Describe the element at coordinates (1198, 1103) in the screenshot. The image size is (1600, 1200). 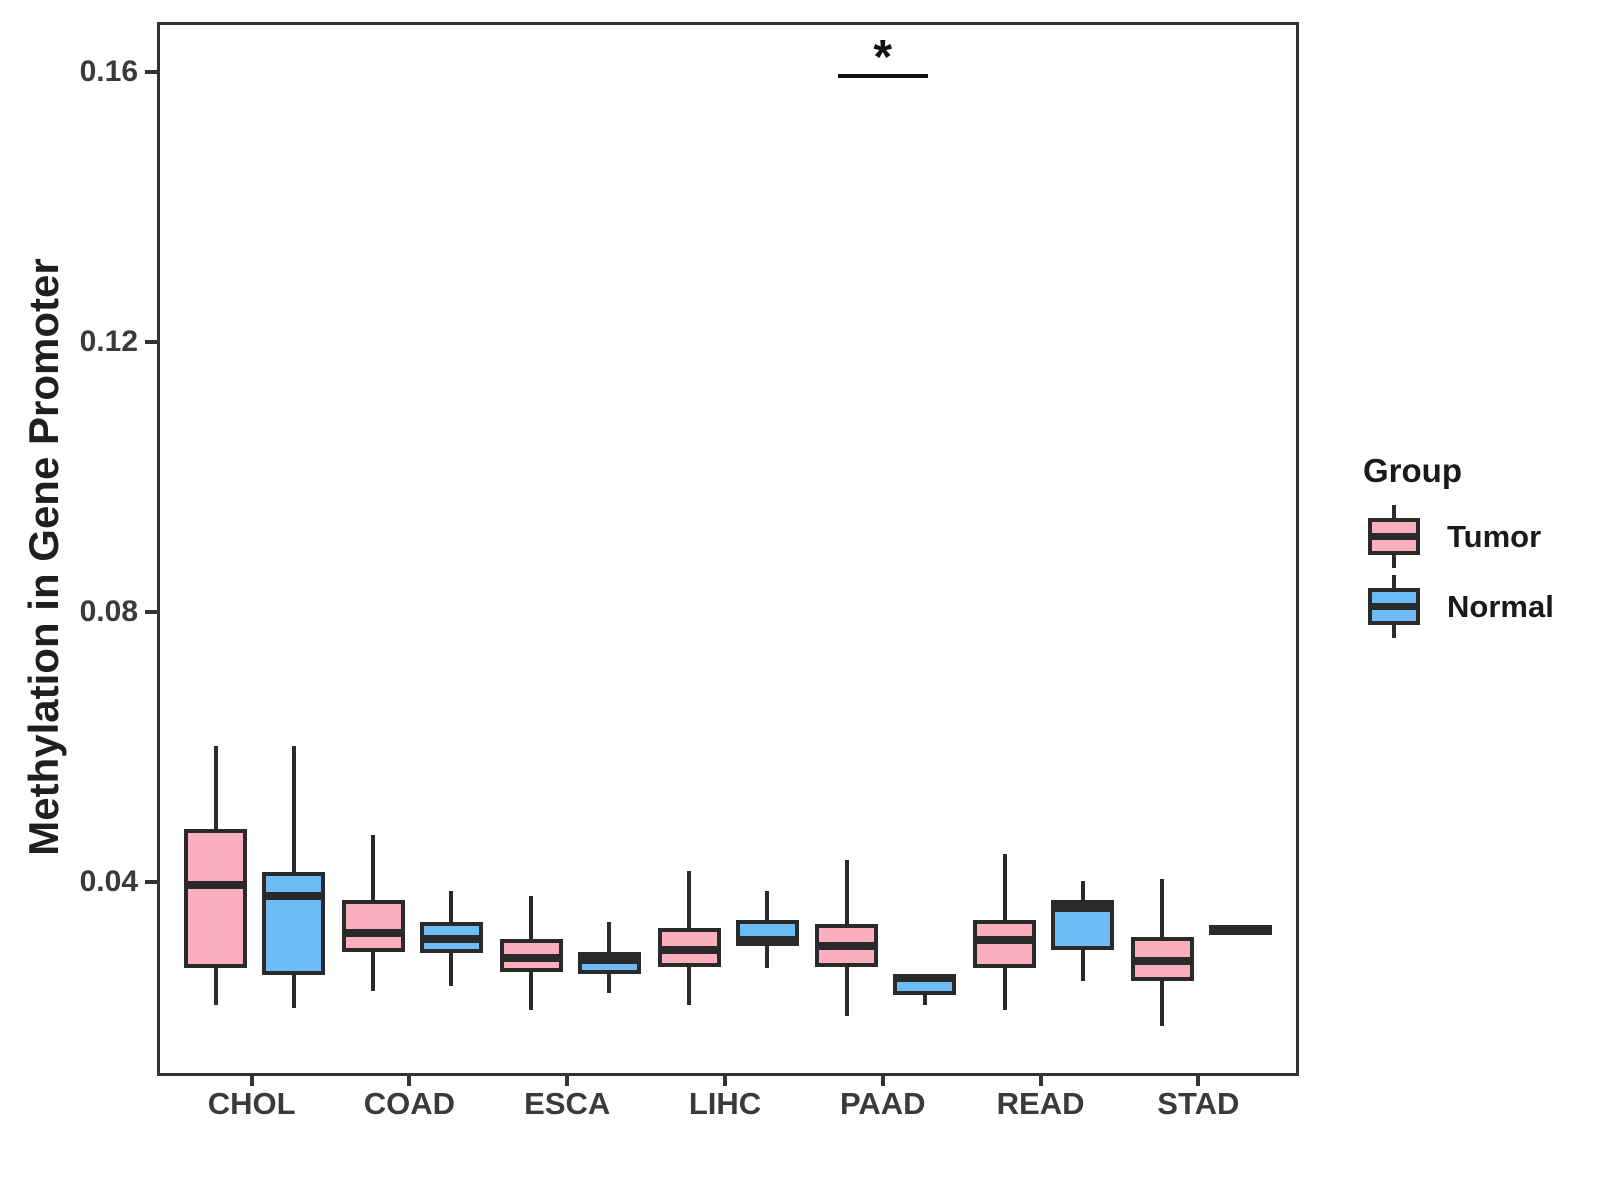
I see `x-tick-label-STAD: STAD` at that location.